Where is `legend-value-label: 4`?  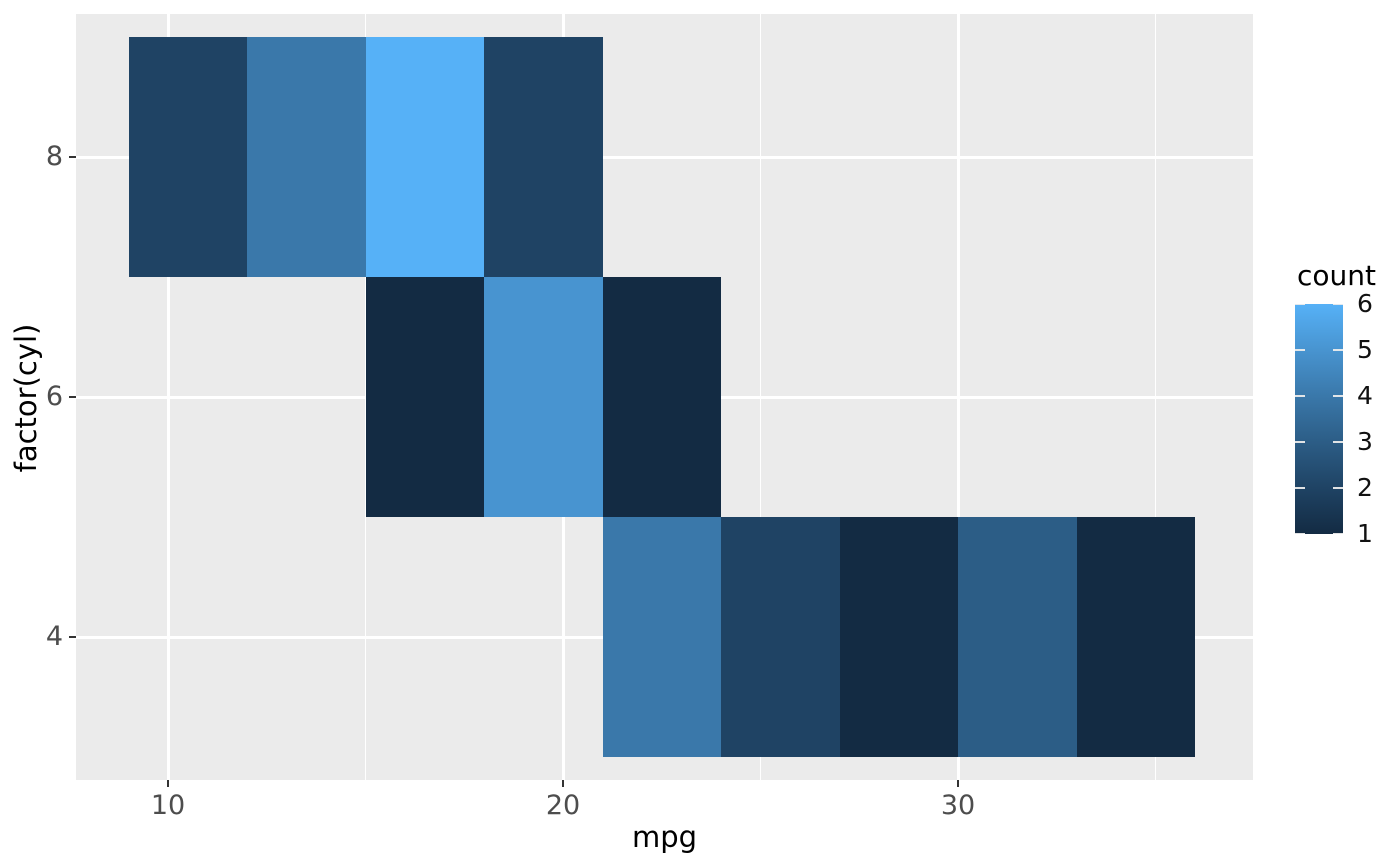
legend-value-label: 4 is located at coordinates (1365, 395).